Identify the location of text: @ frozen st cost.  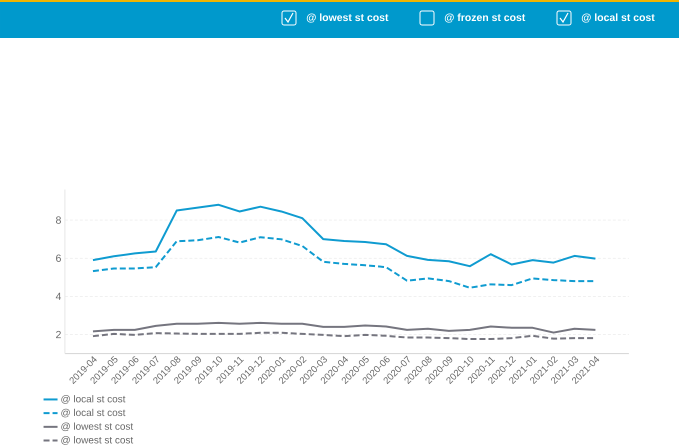
(485, 18).